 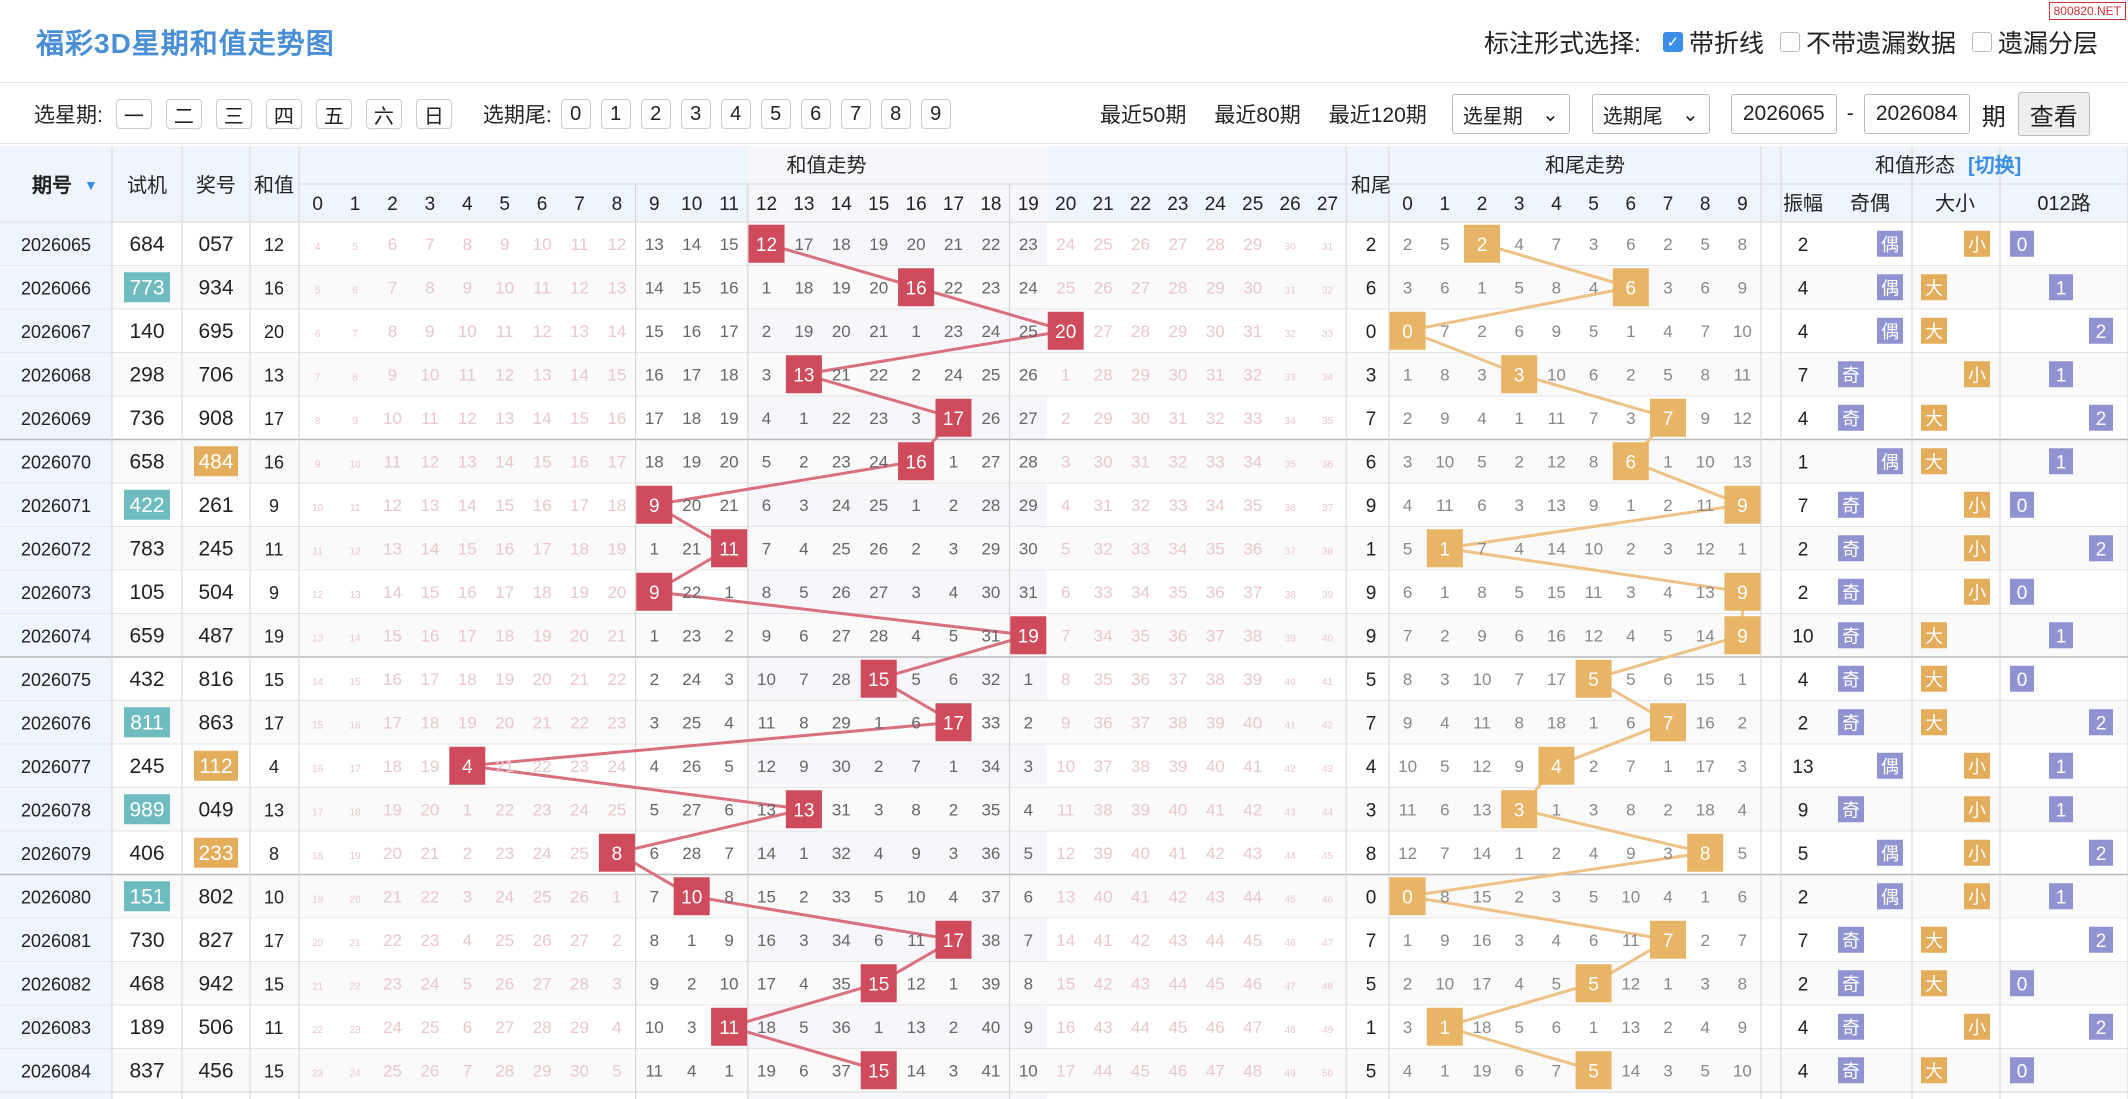 What do you see at coordinates (1916, 114) in the screenshot?
I see `end-period-input: 2026084` at bounding box center [1916, 114].